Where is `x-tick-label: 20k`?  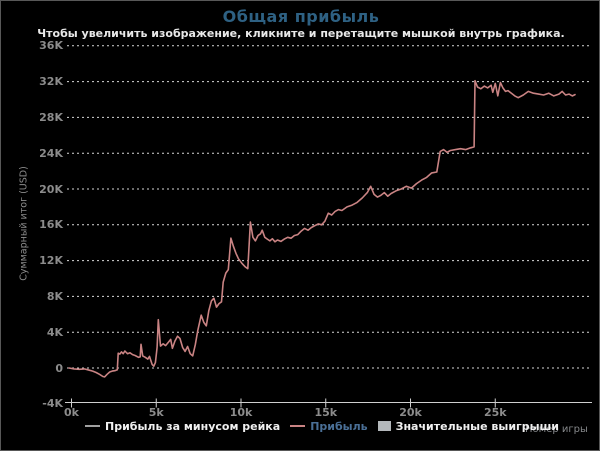 x-tick-label: 20k is located at coordinates (410, 412).